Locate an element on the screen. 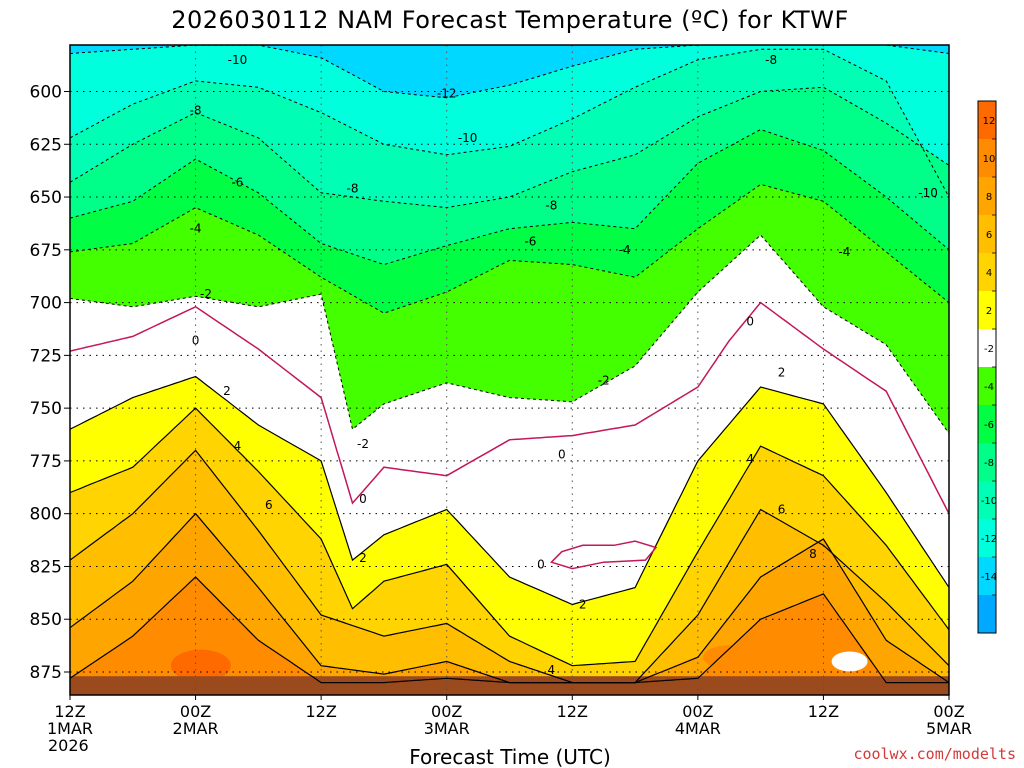 Image resolution: width=1024 pixels, height=768 pixels. x-axis-label: Forecast Time (UTC) is located at coordinates (510, 756).